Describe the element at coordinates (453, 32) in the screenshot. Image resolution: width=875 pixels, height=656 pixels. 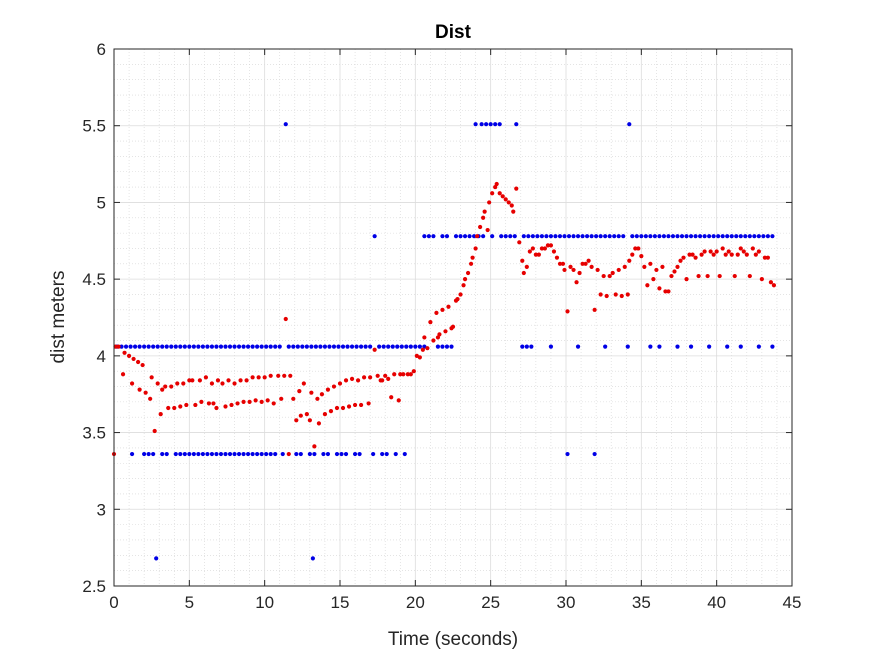
I see `chart-title: Dist` at that location.